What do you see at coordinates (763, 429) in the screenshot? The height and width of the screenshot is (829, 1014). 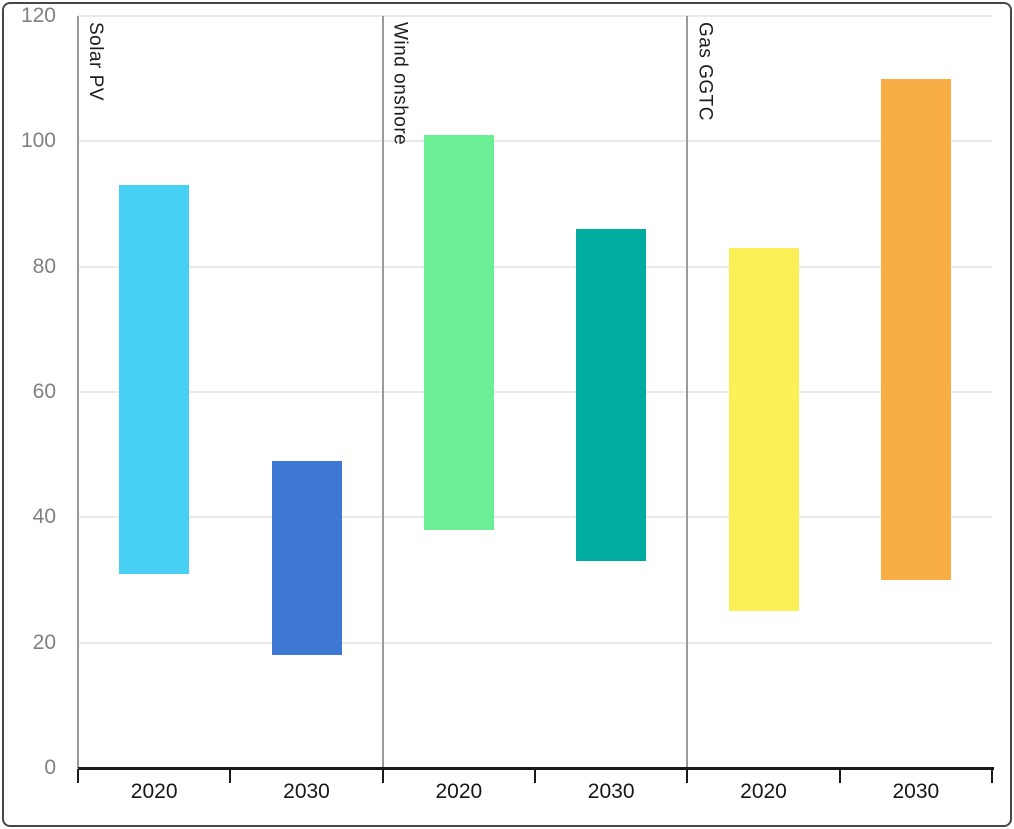 I see `range-bar-gas-ggtc-2020` at bounding box center [763, 429].